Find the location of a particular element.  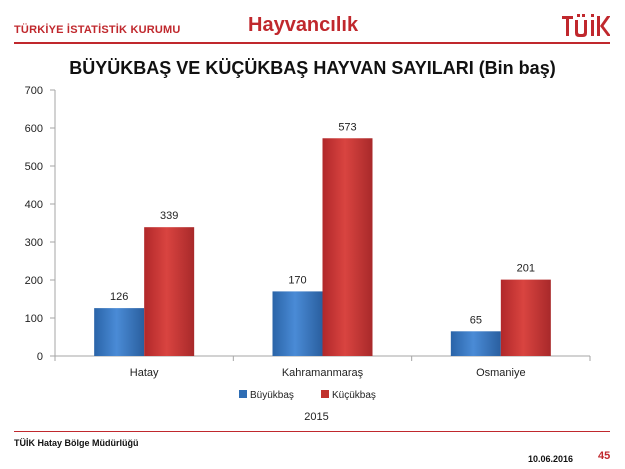

footer-divider is located at coordinates (312, 431).